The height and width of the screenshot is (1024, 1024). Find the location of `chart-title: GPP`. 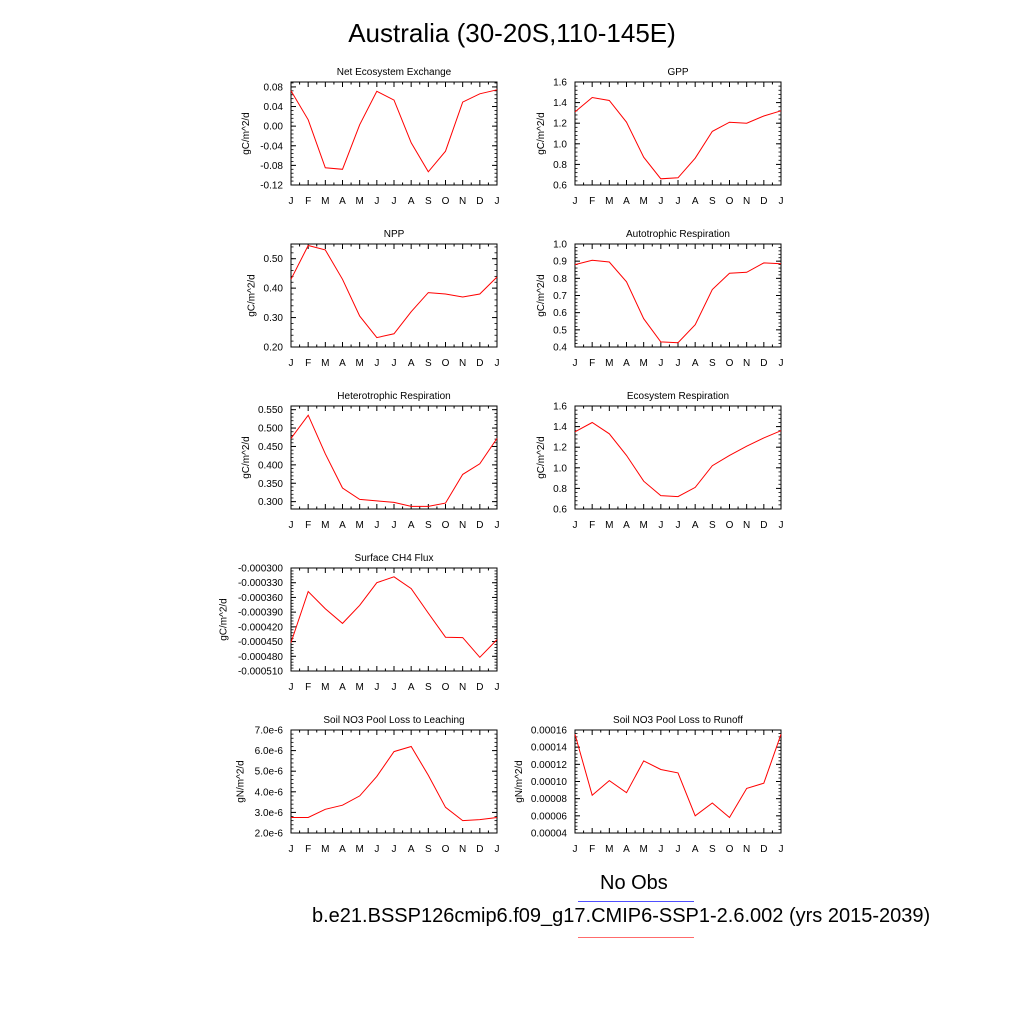

chart-title: GPP is located at coordinates (677, 72).